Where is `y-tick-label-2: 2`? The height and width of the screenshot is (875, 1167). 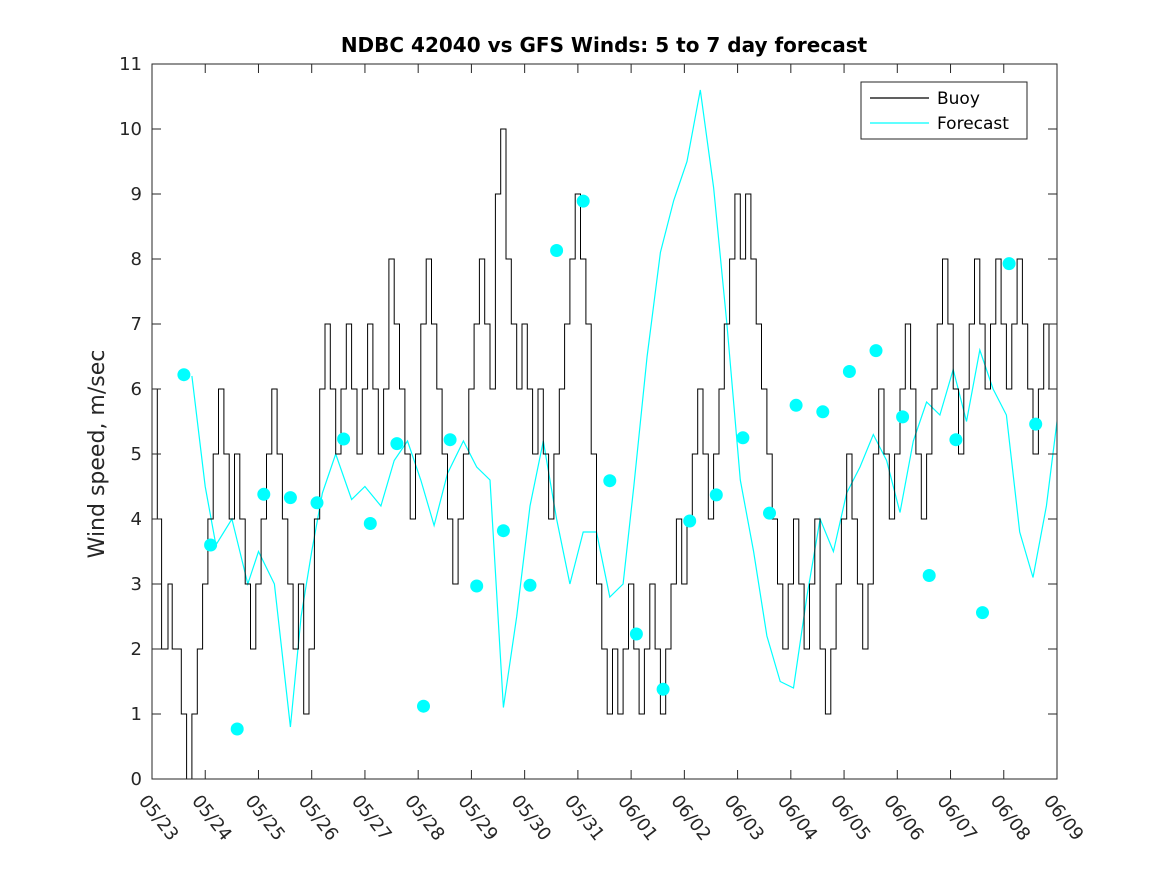
y-tick-label-2: 2 is located at coordinates (136, 649).